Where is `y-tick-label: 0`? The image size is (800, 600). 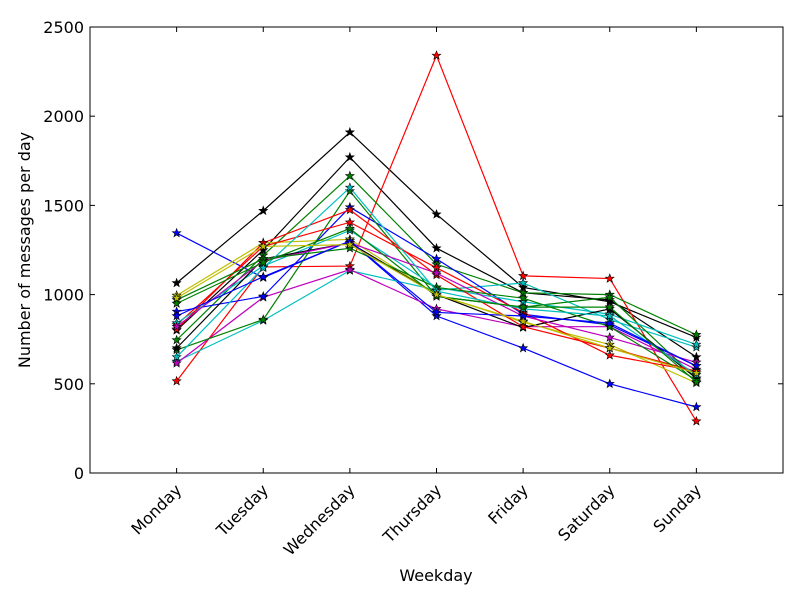 y-tick-label: 0 is located at coordinates (79, 473).